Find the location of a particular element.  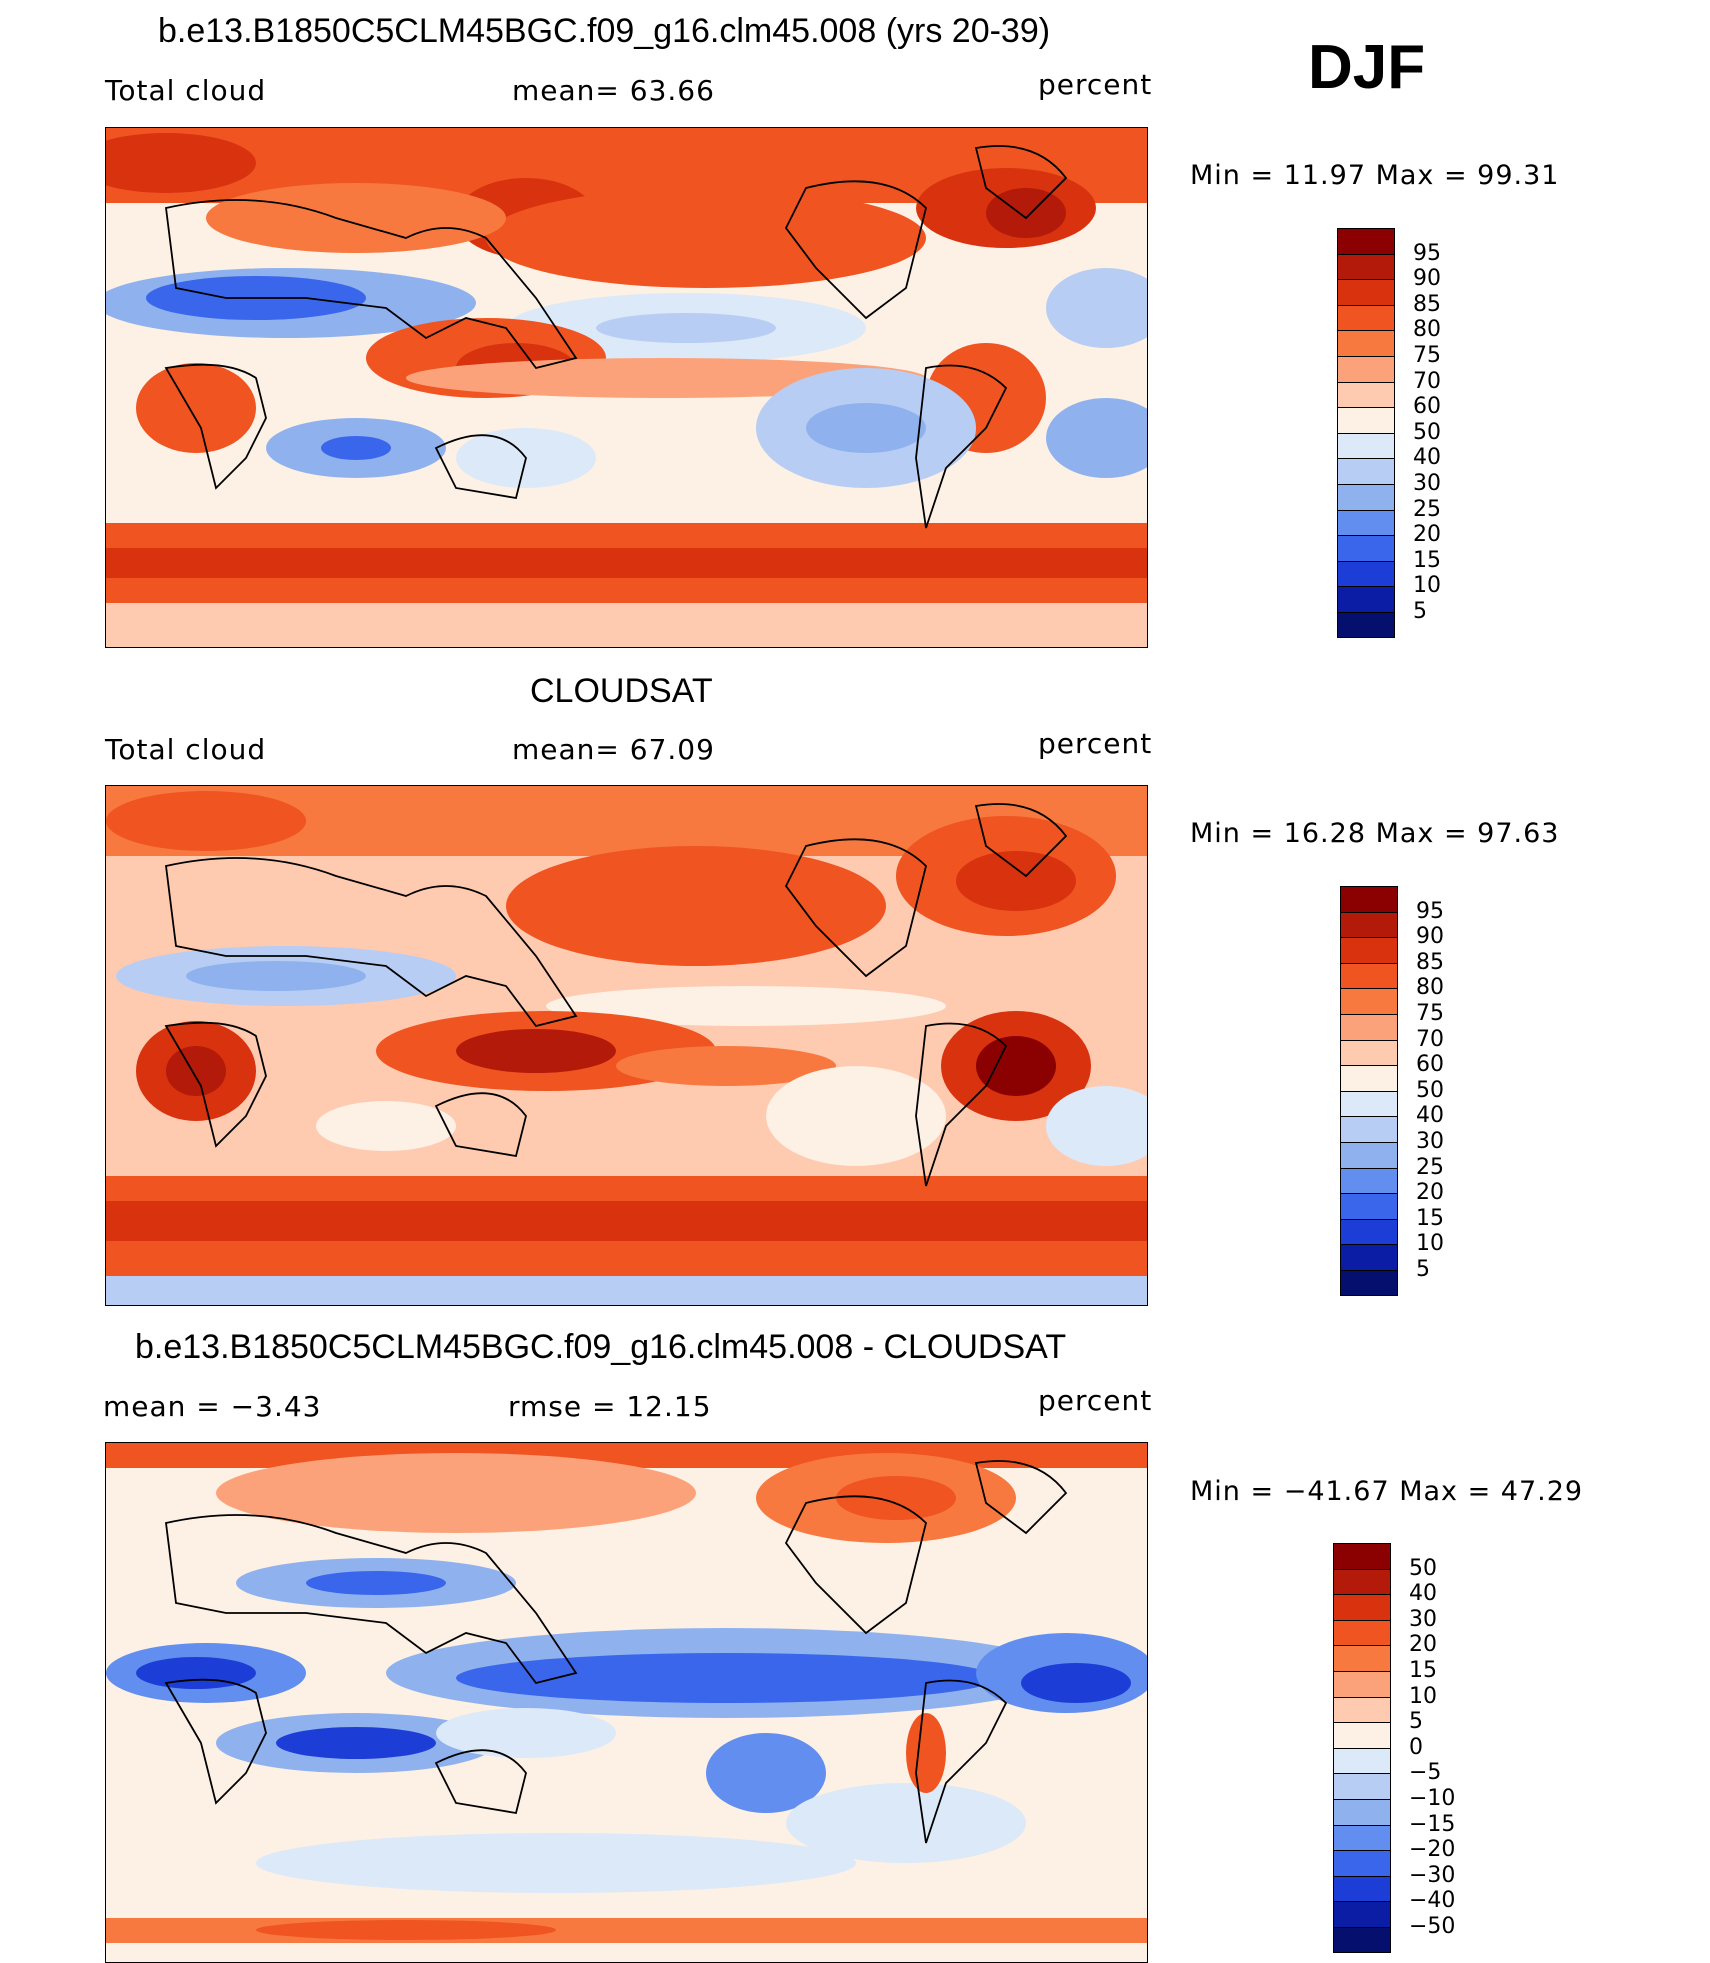

mean-label: mean = −3.43 is located at coordinates (212, 1406).